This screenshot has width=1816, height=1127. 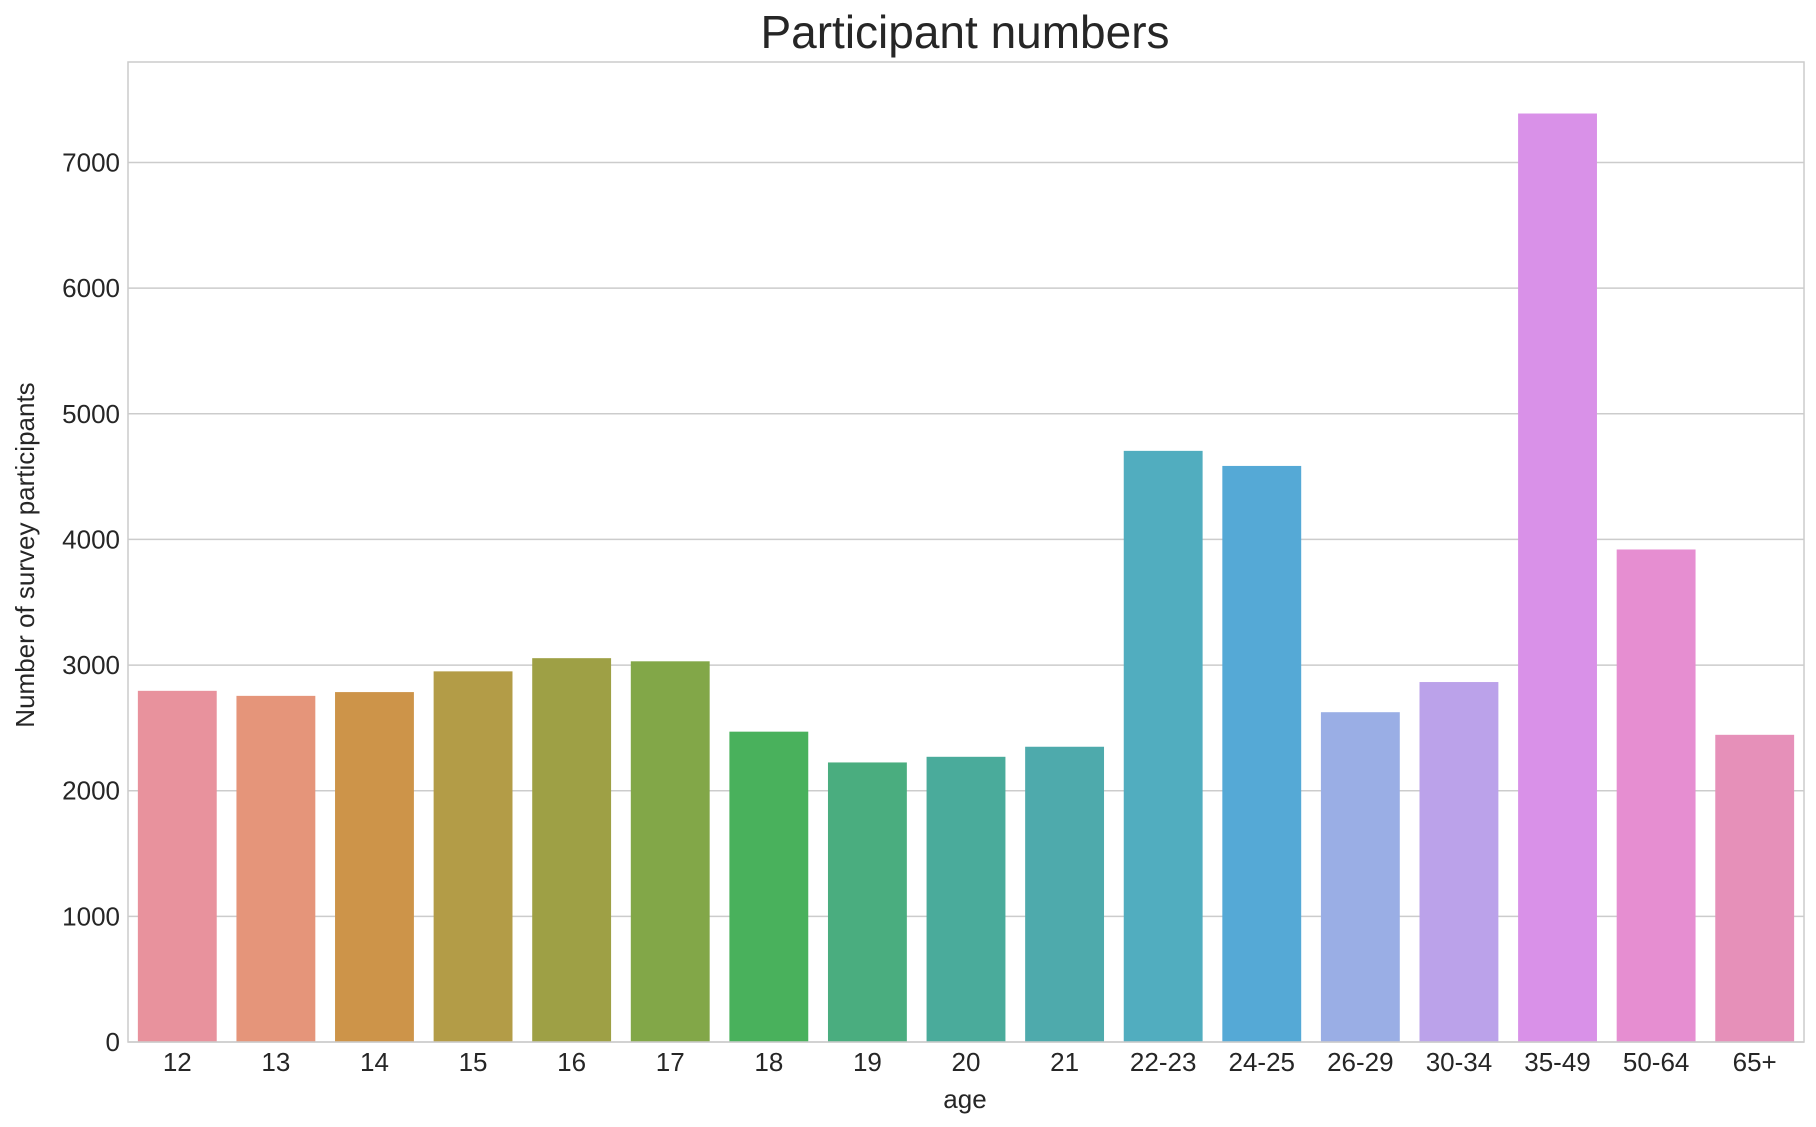 I want to click on bar-65+, so click(x=1755, y=888).